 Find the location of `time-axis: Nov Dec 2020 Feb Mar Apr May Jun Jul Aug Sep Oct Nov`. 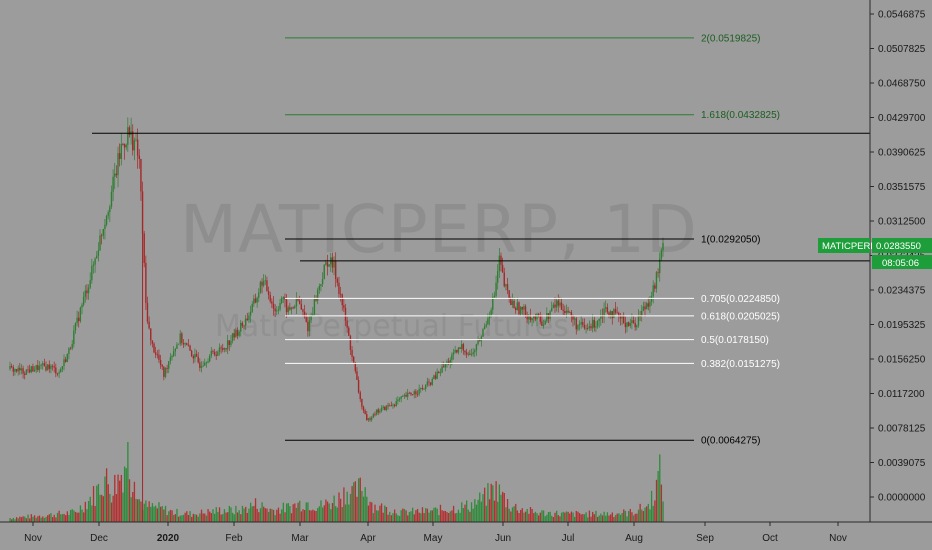

time-axis: Nov Dec 2020 Feb Mar Apr May Jun Jul Aug Sep Oct Nov is located at coordinates (466, 532).